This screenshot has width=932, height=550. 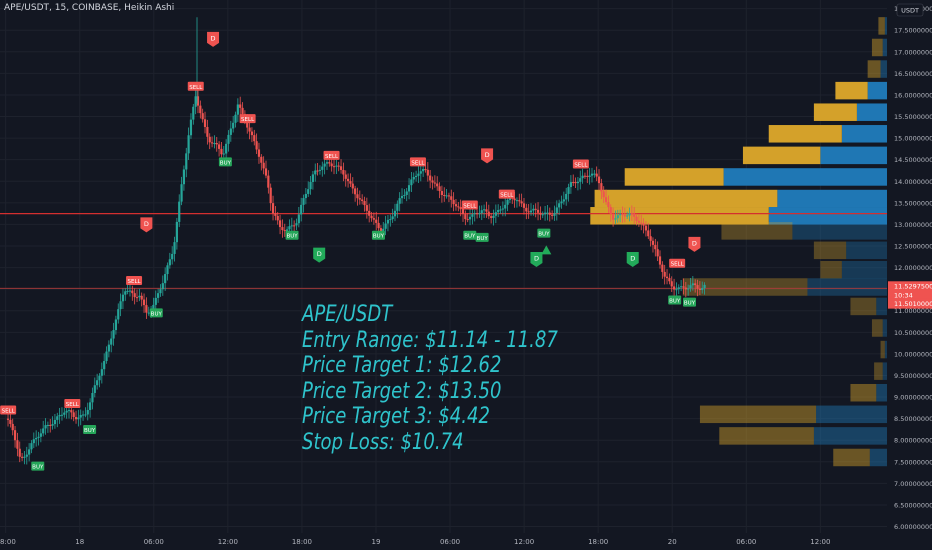 I want to click on entry-range: Entry Range: $11.14 - 11.87, so click(x=430, y=340).